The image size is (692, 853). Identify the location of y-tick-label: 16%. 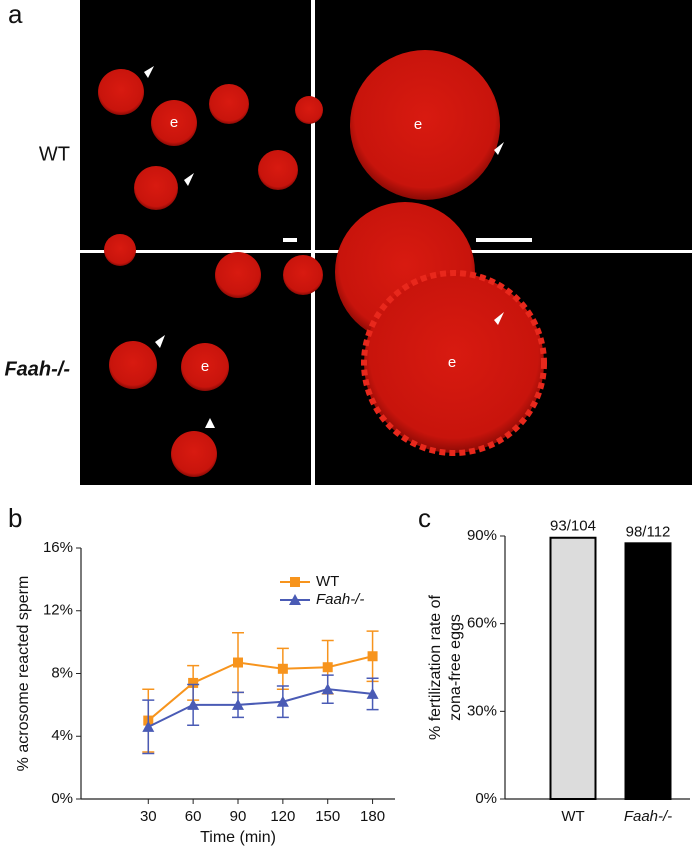
(58, 547).